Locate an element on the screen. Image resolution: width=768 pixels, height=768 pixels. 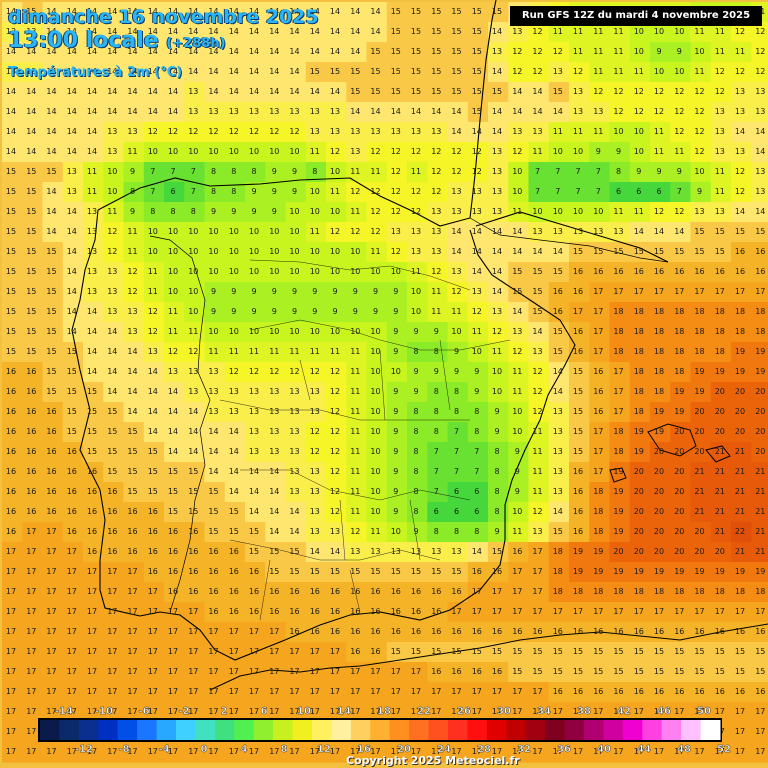
legend-label-top: 42 is located at coordinates (624, 711).